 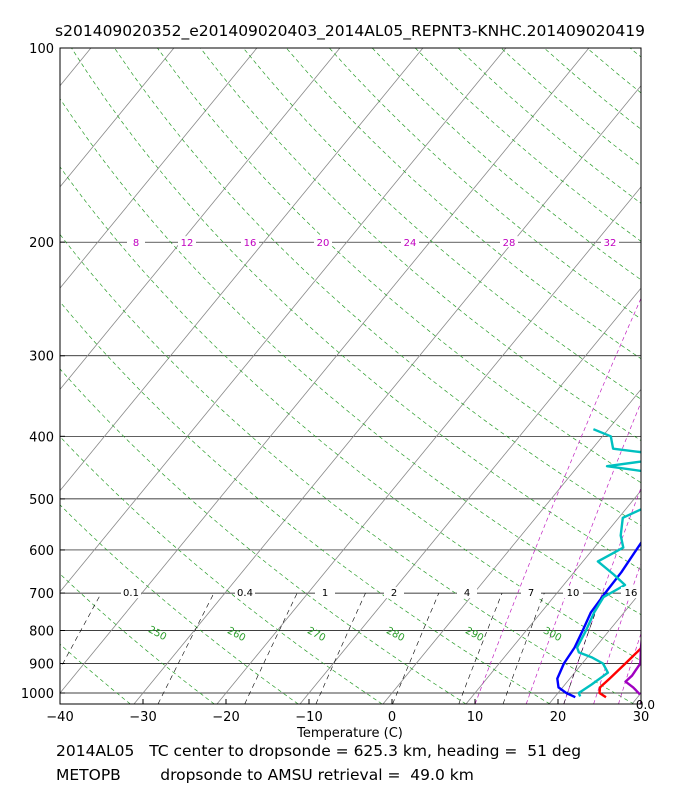 I want to click on mixing-ratio-label: 20, so click(x=323, y=243).